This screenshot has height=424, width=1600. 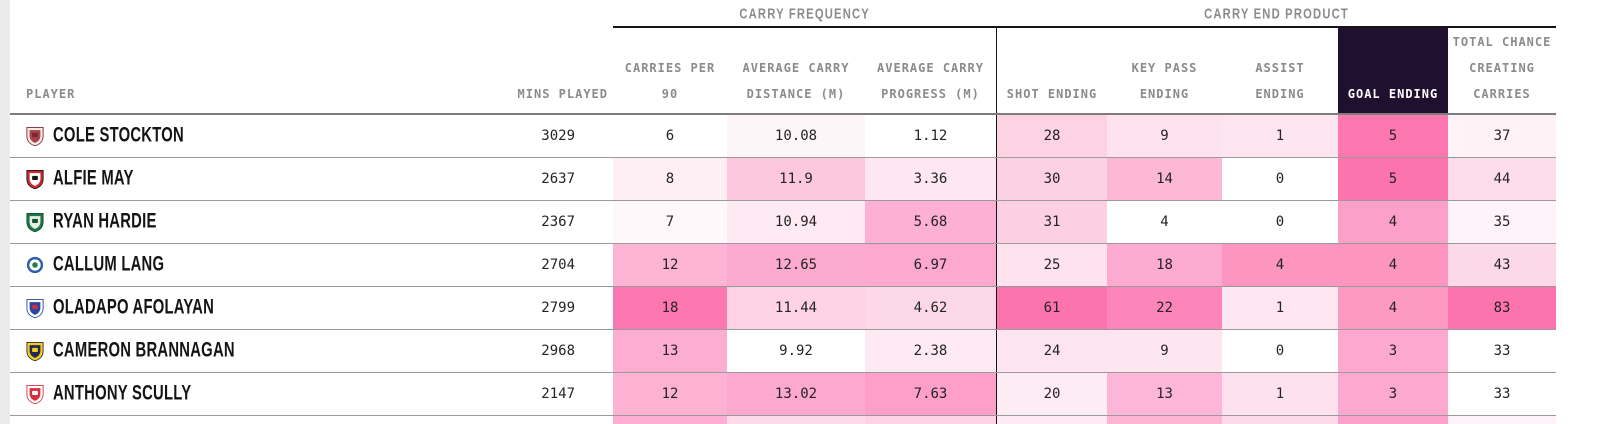 I want to click on avg-carry-distance-value, so click(x=796, y=420).